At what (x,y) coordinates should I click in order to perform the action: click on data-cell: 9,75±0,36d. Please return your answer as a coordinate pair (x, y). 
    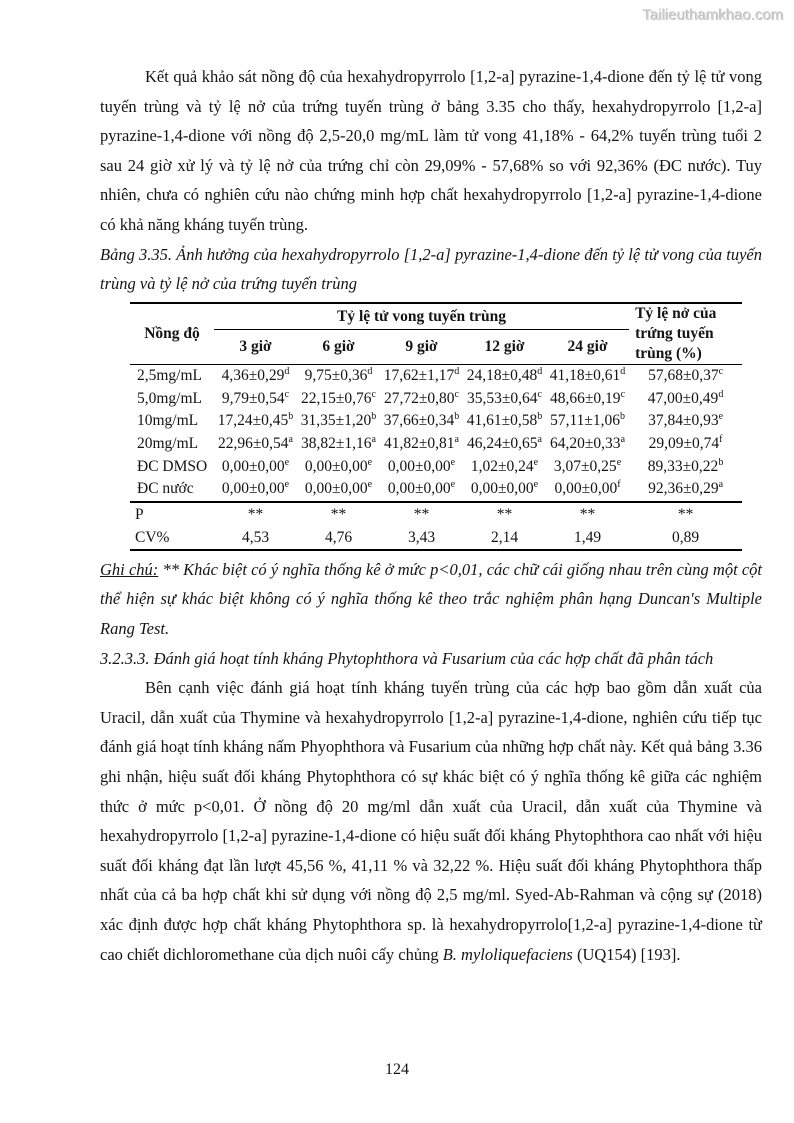
    Looking at the image, I should click on (338, 375).